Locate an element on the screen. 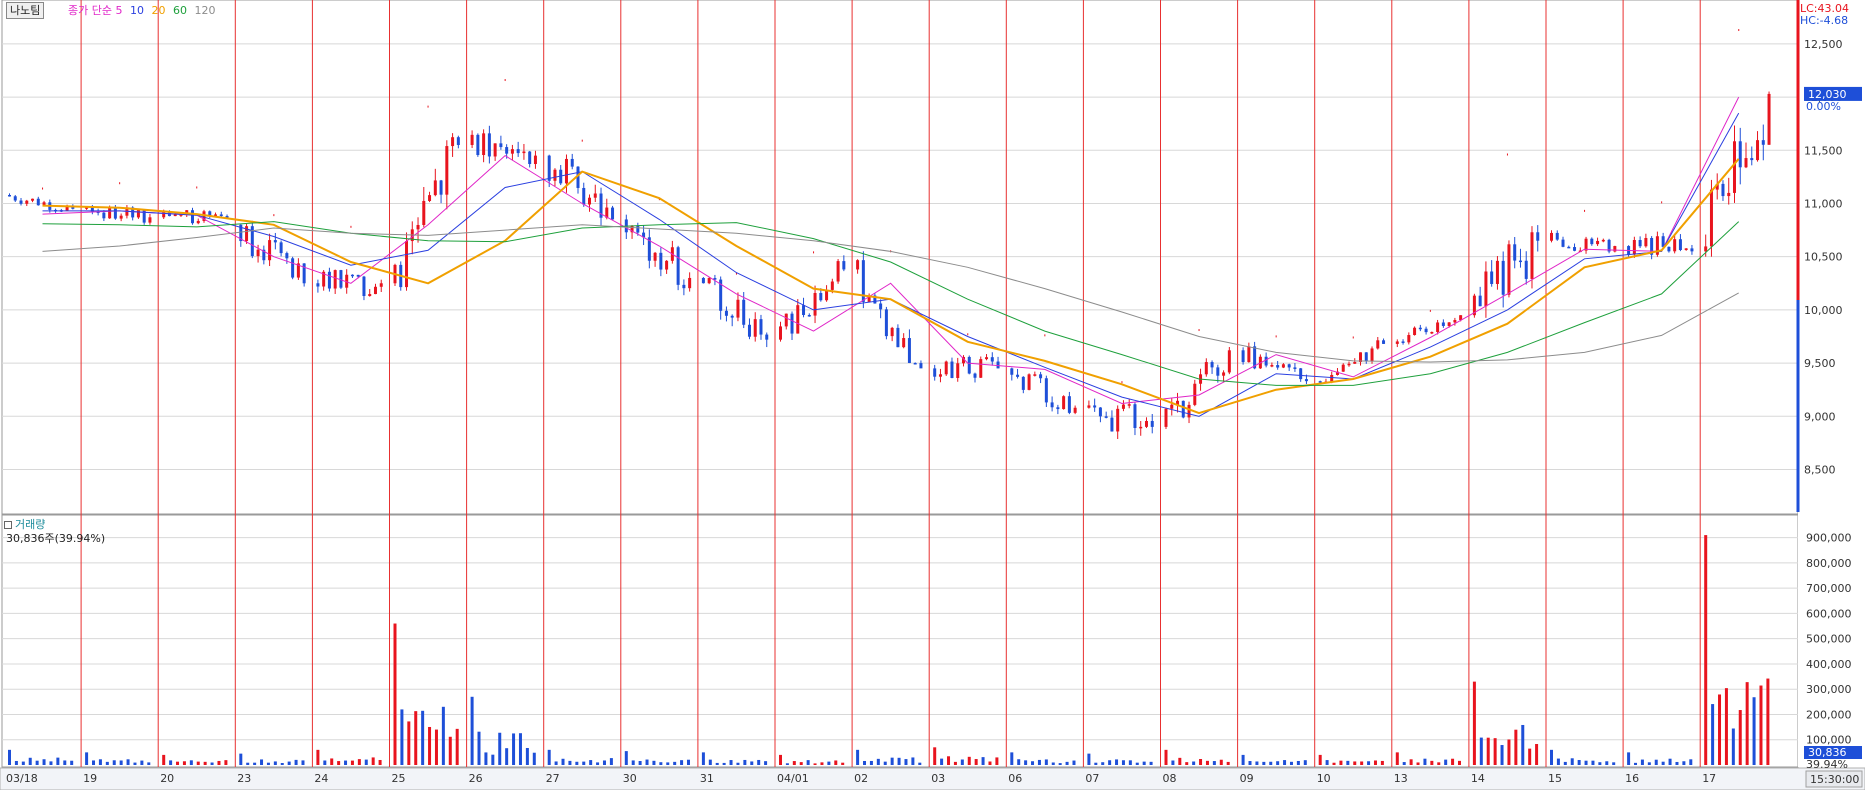 This screenshot has height=790, width=1865. volume-tick-label: 500,000 is located at coordinates (1829, 639).